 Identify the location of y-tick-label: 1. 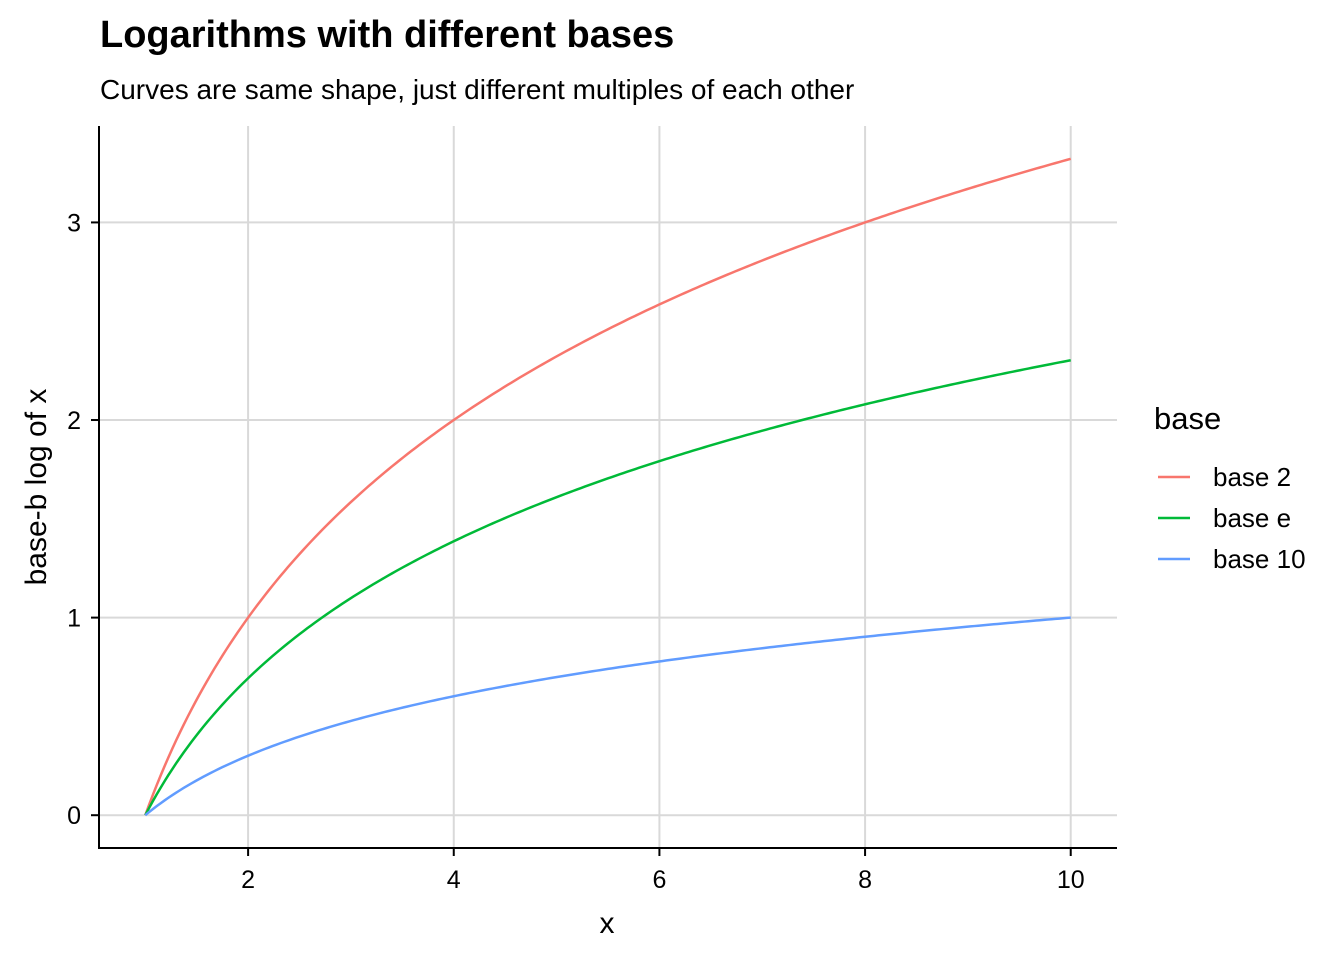
(74, 619).